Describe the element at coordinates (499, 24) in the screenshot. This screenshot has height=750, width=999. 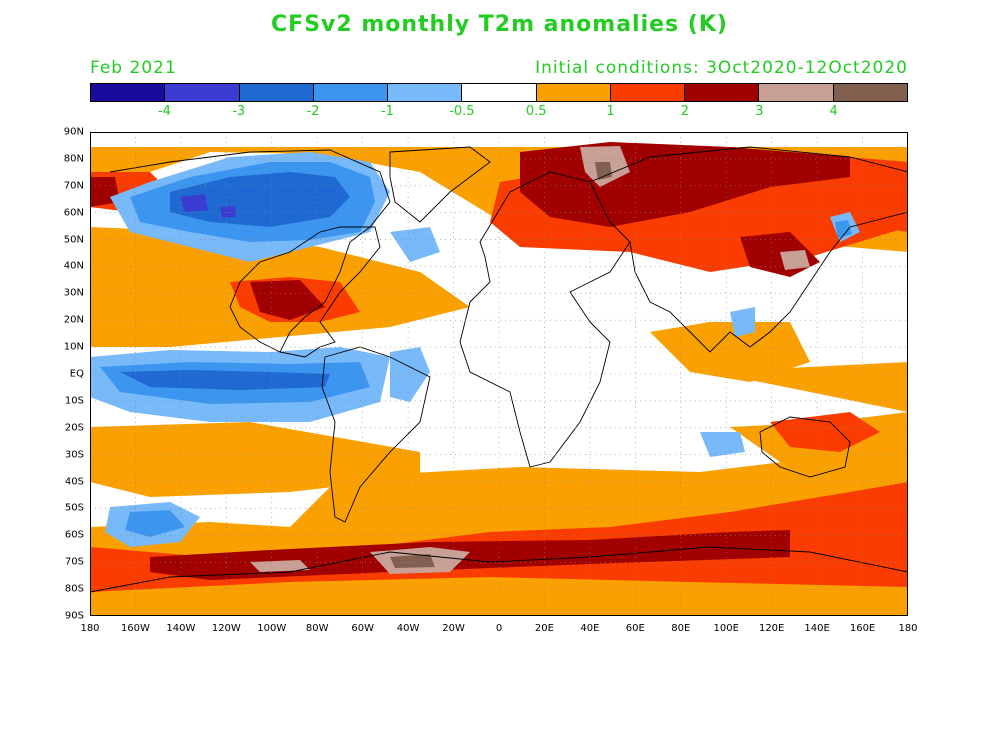
I see `map-title: CFSv2 monthly T2m anomalies (K)` at that location.